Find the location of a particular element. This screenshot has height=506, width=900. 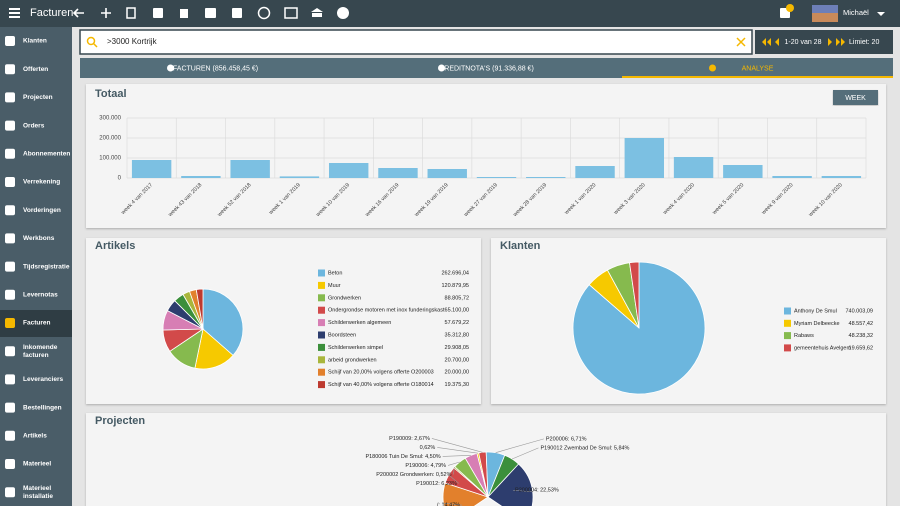

clear-search is located at coordinates (741, 42).